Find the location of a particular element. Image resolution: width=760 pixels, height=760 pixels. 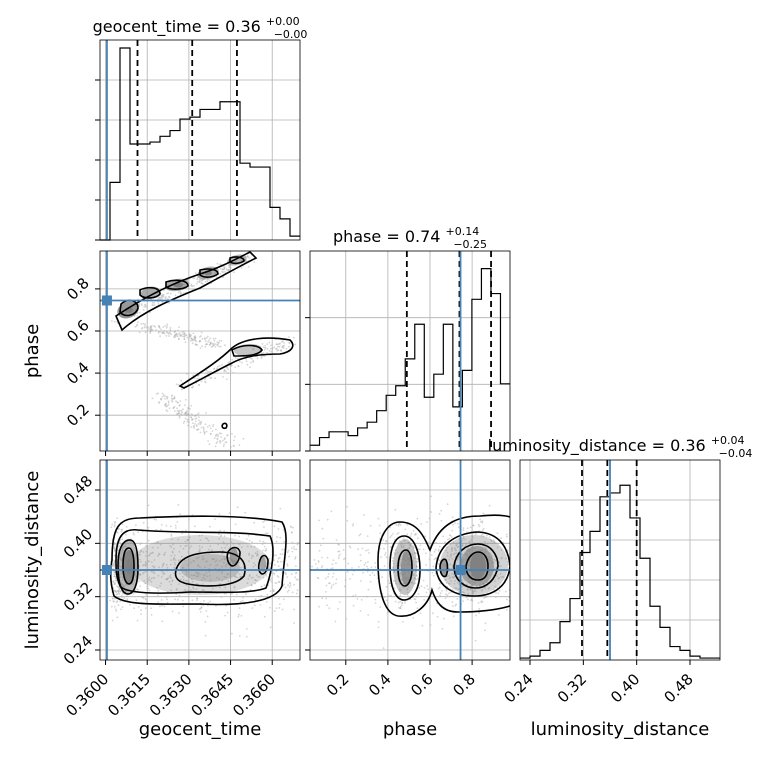

tick-label: 0.8 is located at coordinates (78, 289).